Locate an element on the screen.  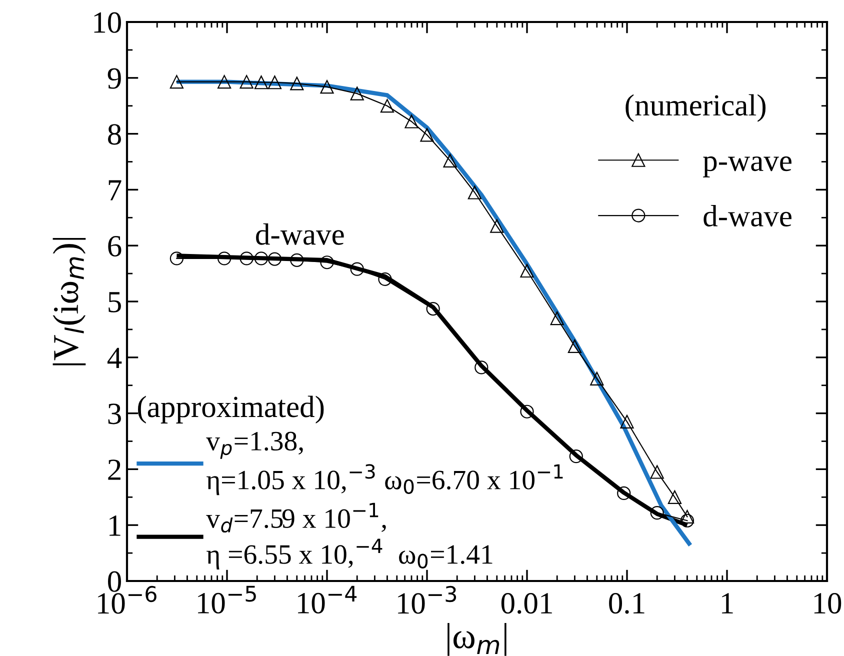
y-tick-label: 9 is located at coordinates (114, 78).